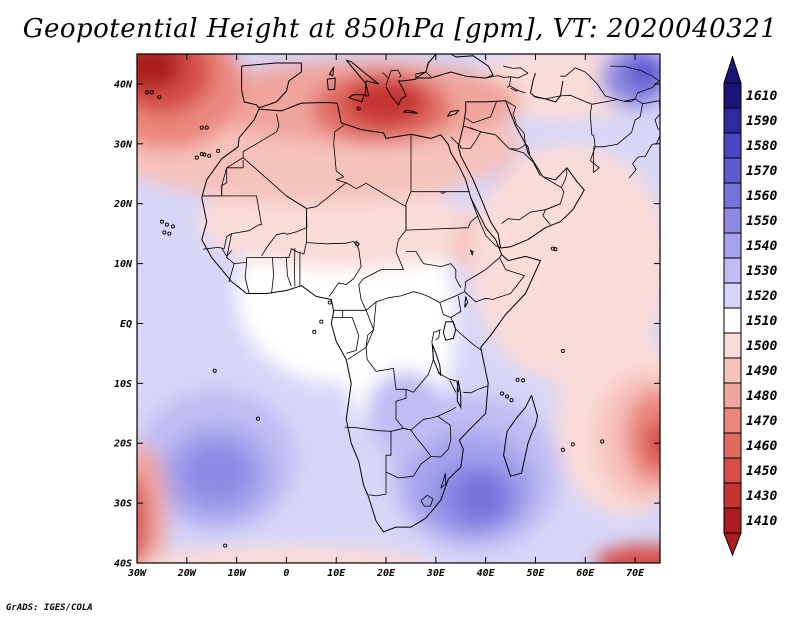 This screenshot has height=618, width=800. What do you see at coordinates (761, 421) in the screenshot?
I see `colorbar-label: 1470` at bounding box center [761, 421].